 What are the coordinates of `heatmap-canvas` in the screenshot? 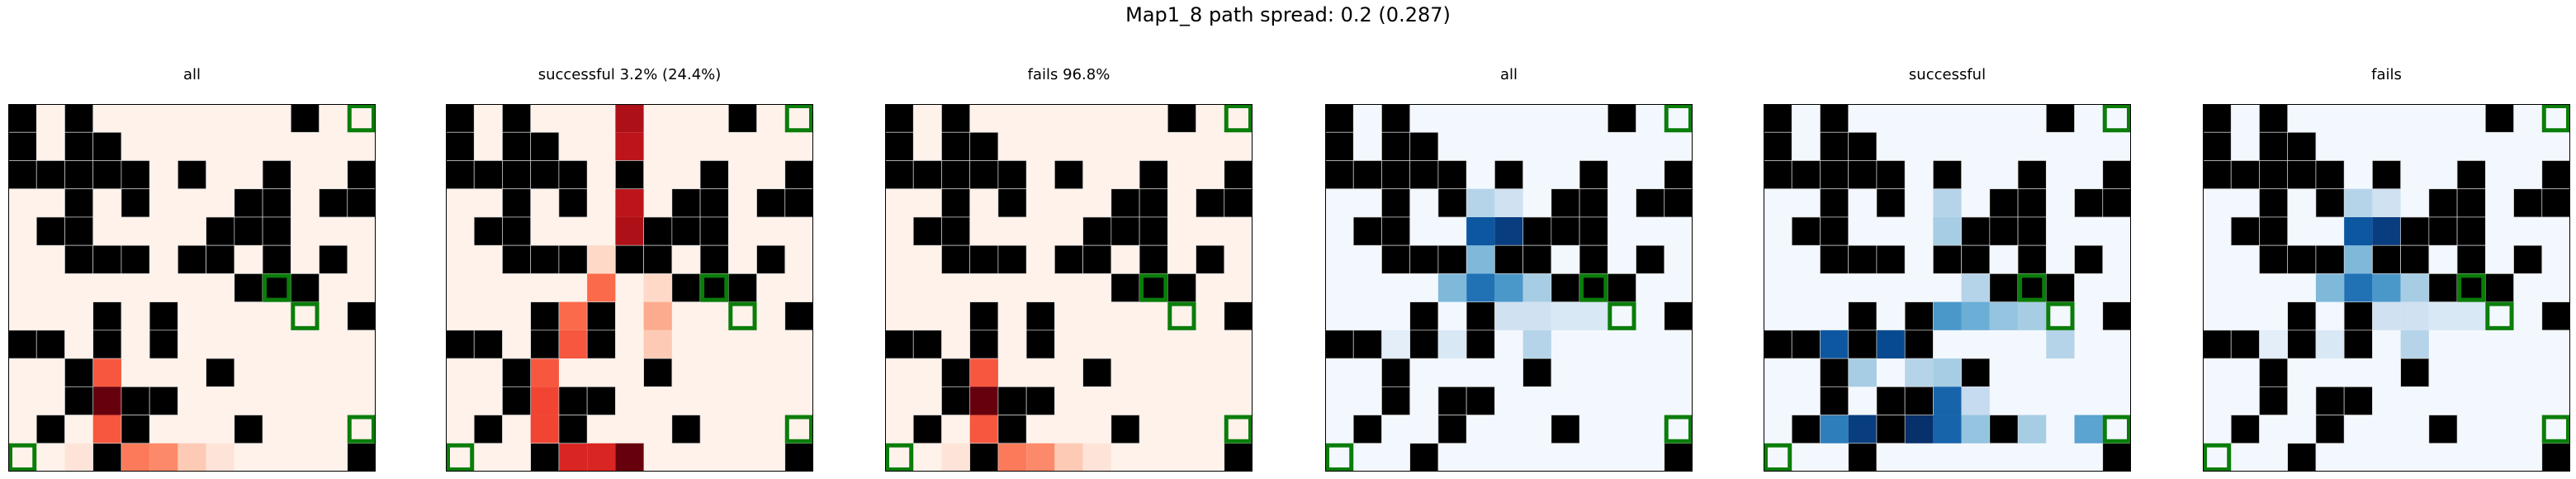 It's located at (629, 288).